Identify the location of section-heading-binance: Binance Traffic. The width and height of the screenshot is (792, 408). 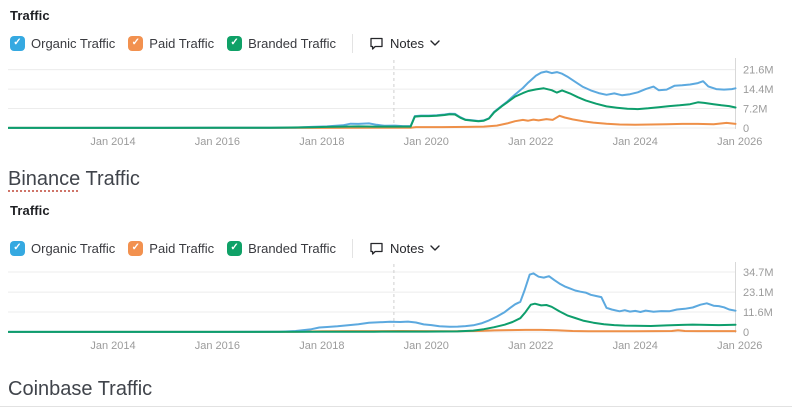
(74, 179).